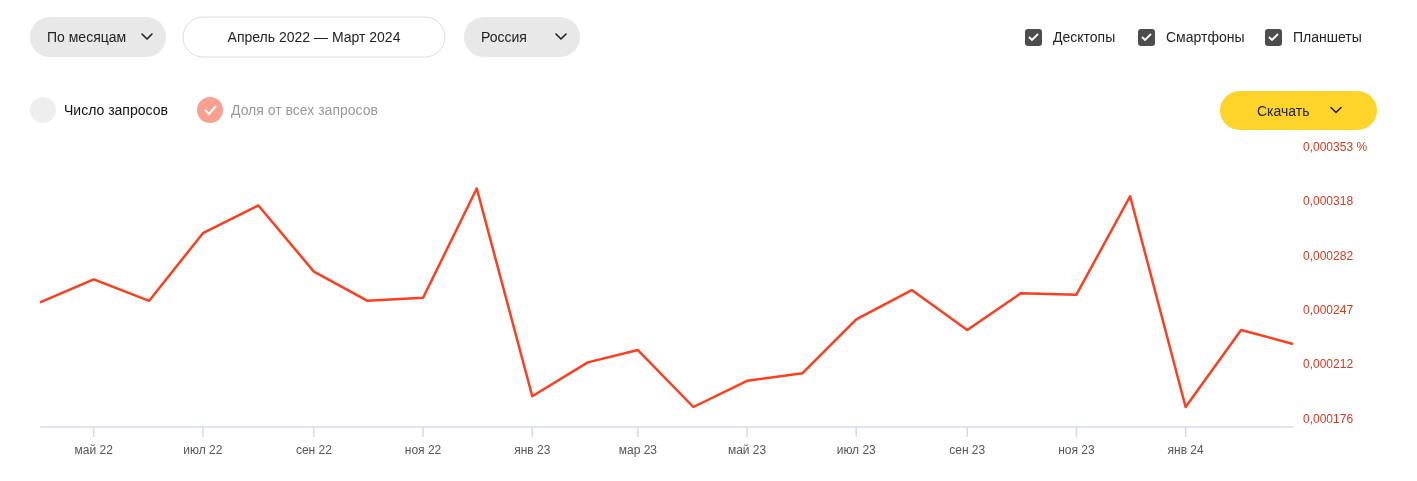 Image resolution: width=1417 pixels, height=481 pixels. What do you see at coordinates (1327, 37) in the screenshot?
I see `text: Планшеты` at bounding box center [1327, 37].